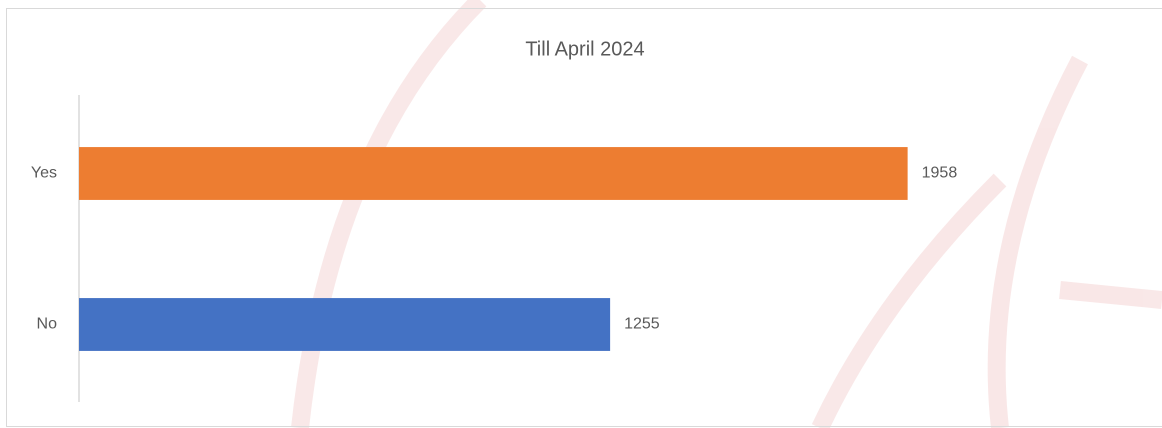  What do you see at coordinates (940, 173) in the screenshot?
I see `data-label: 1958` at bounding box center [940, 173].